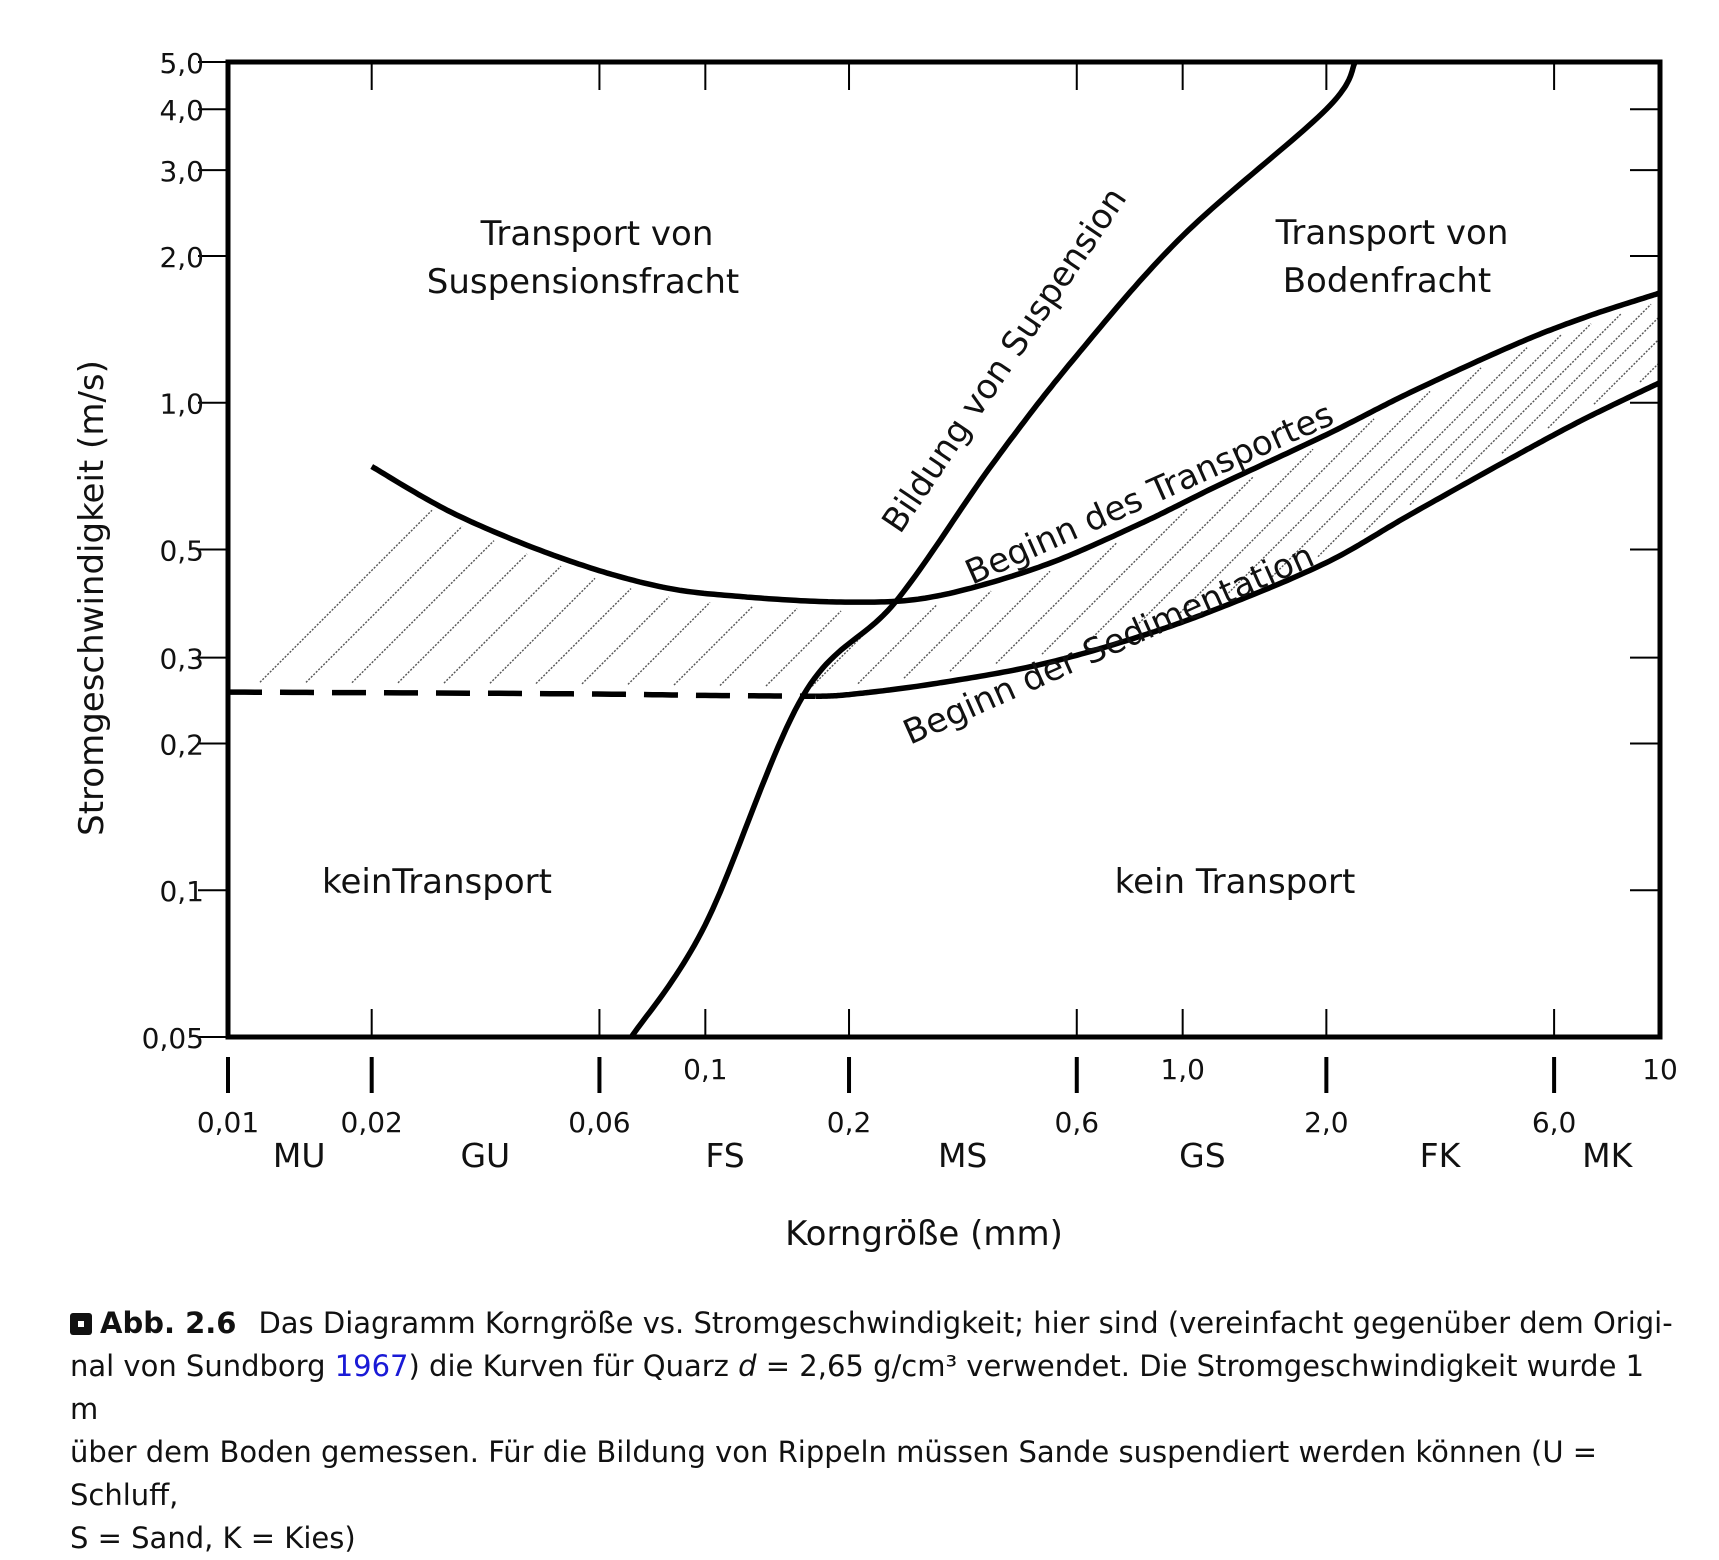  I want to click on y-tick-label: 2,0, so click(181, 257).